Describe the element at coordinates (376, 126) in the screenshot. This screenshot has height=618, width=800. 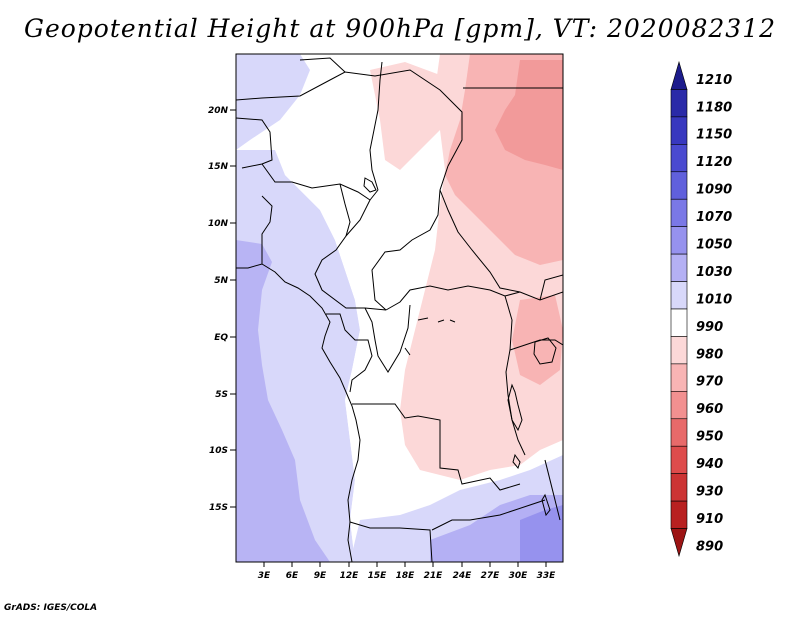
I see `border-chad-w` at that location.